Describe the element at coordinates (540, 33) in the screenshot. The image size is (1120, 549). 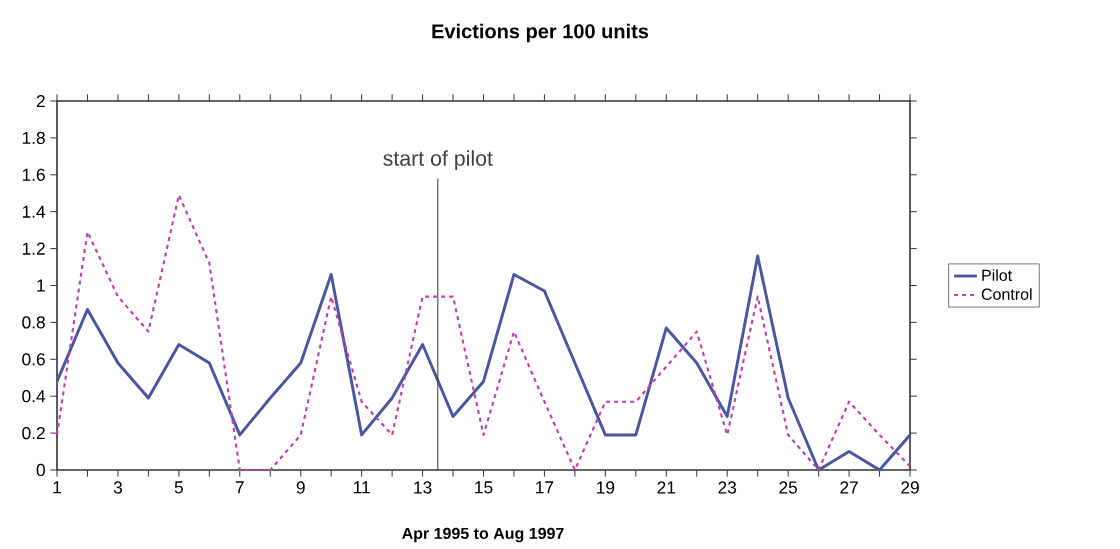
I see `chart-title: Evictions per 100 units` at that location.